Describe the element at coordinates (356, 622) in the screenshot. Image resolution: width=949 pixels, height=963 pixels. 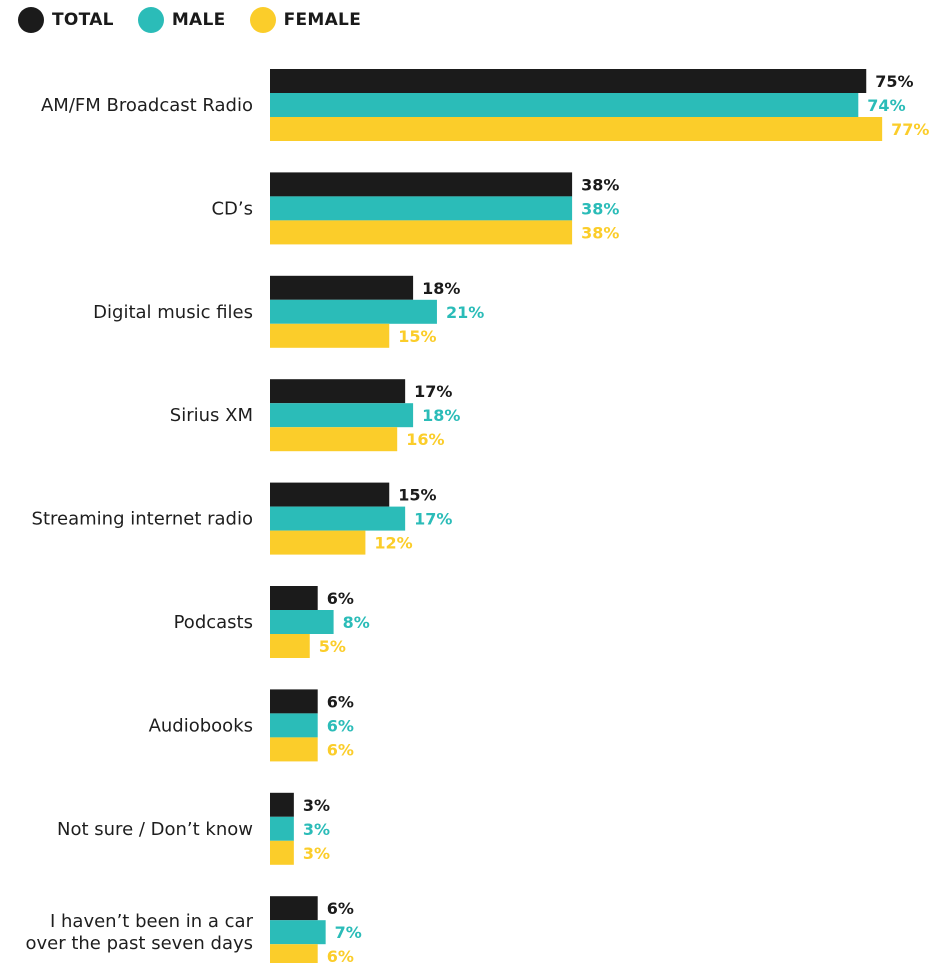
I see `value-label-male: 8%` at that location.